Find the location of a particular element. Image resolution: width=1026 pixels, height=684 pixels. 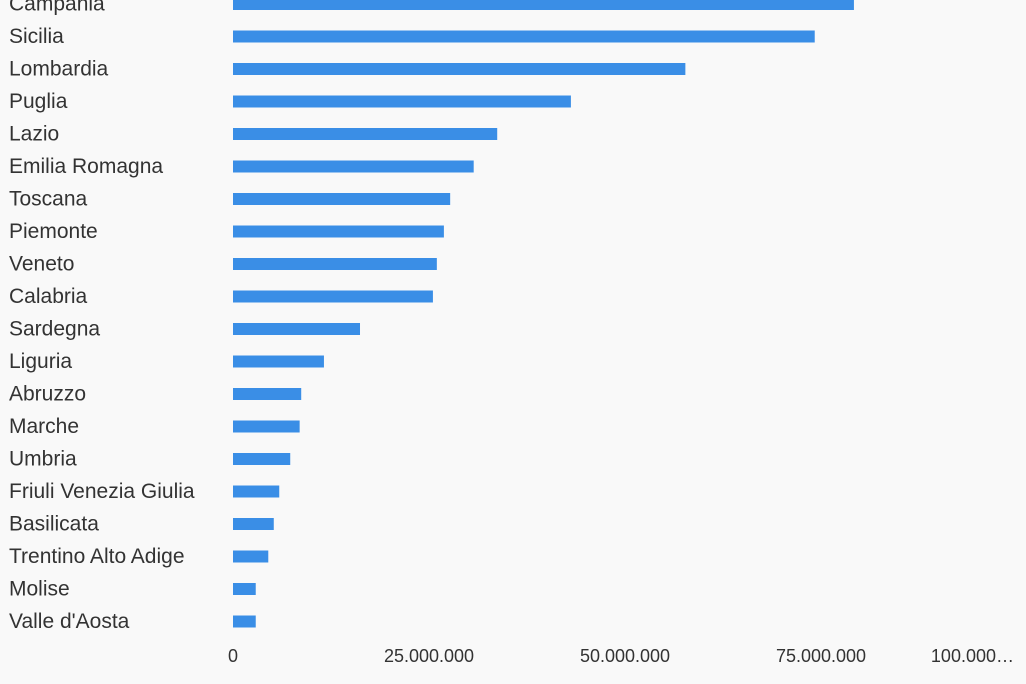

x-tick-label: 25.000.000 is located at coordinates (429, 656).